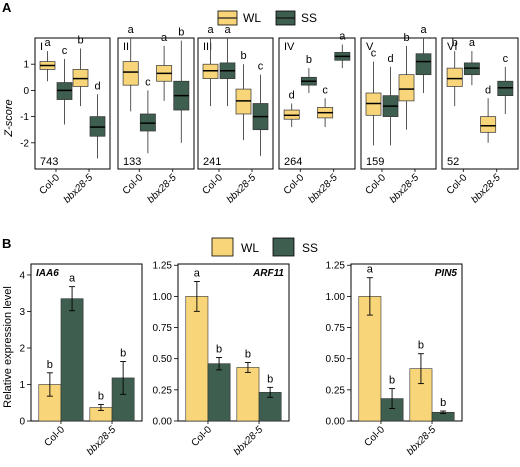 The image size is (520, 467). I want to click on gene-label: PIN5, so click(446, 273).